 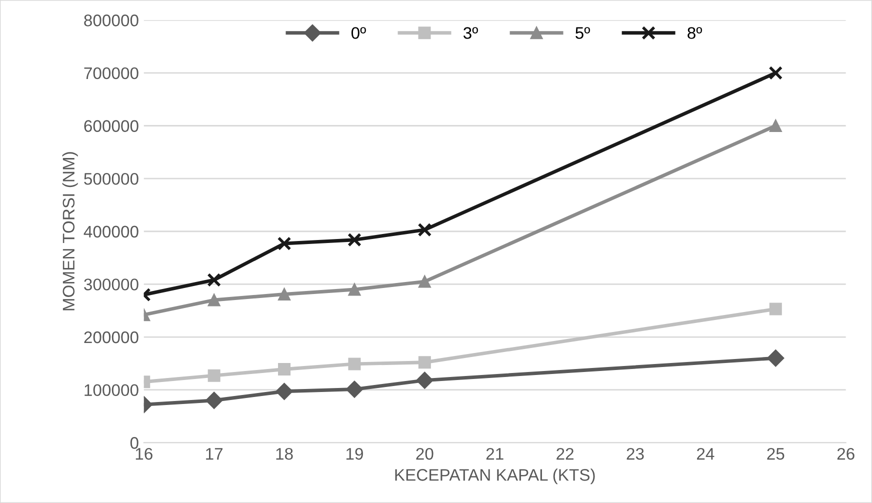 I want to click on x-tick-label: 24, so click(x=705, y=454).